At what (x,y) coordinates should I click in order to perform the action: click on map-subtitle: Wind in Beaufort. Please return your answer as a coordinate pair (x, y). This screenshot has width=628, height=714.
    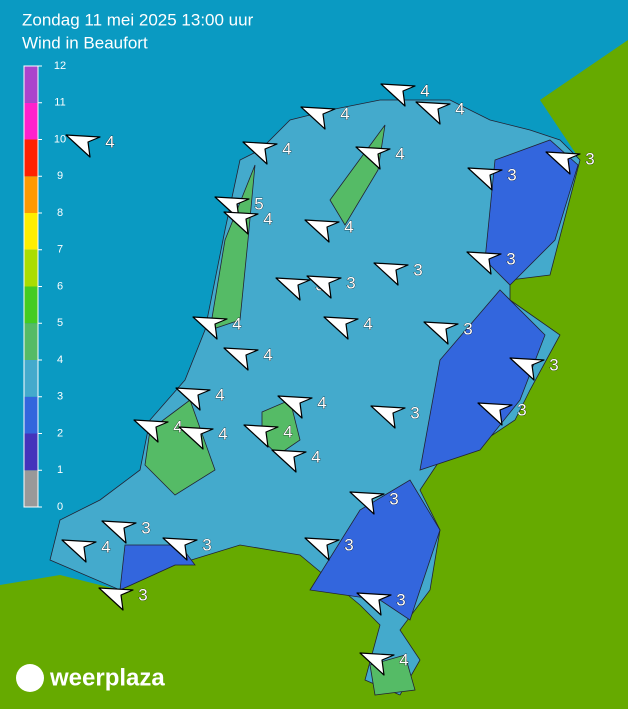
    Looking at the image, I should click on (85, 42).